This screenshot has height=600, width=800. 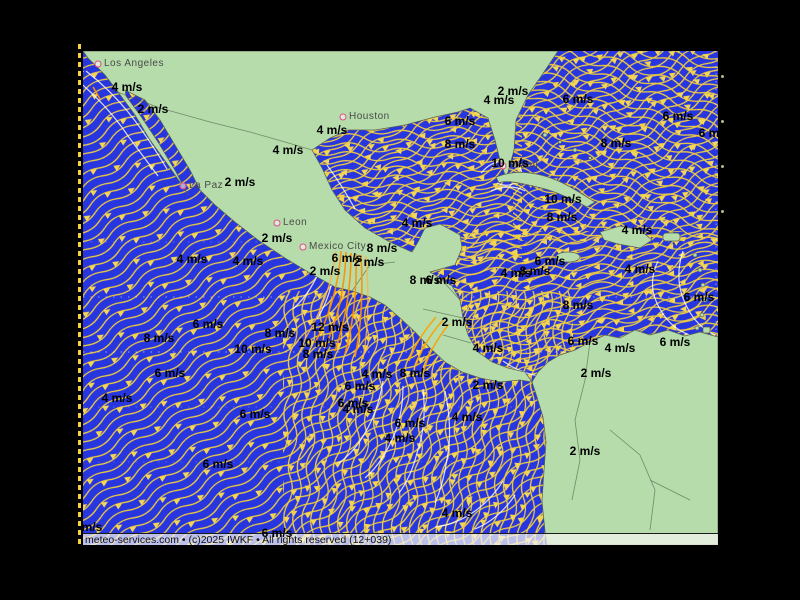 What do you see at coordinates (134, 63) in the screenshot?
I see `city-label: Los Angeles` at bounding box center [134, 63].